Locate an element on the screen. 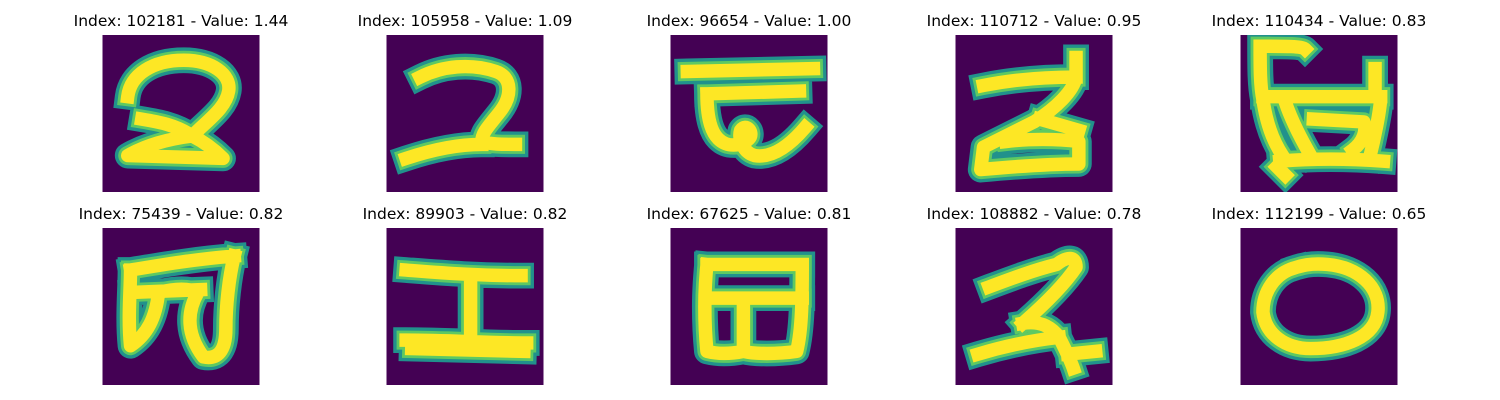 Image resolution: width=1500 pixels, height=400 pixels. panel-title: Index: 110712 - Value: 0.95 is located at coordinates (1034, 21).